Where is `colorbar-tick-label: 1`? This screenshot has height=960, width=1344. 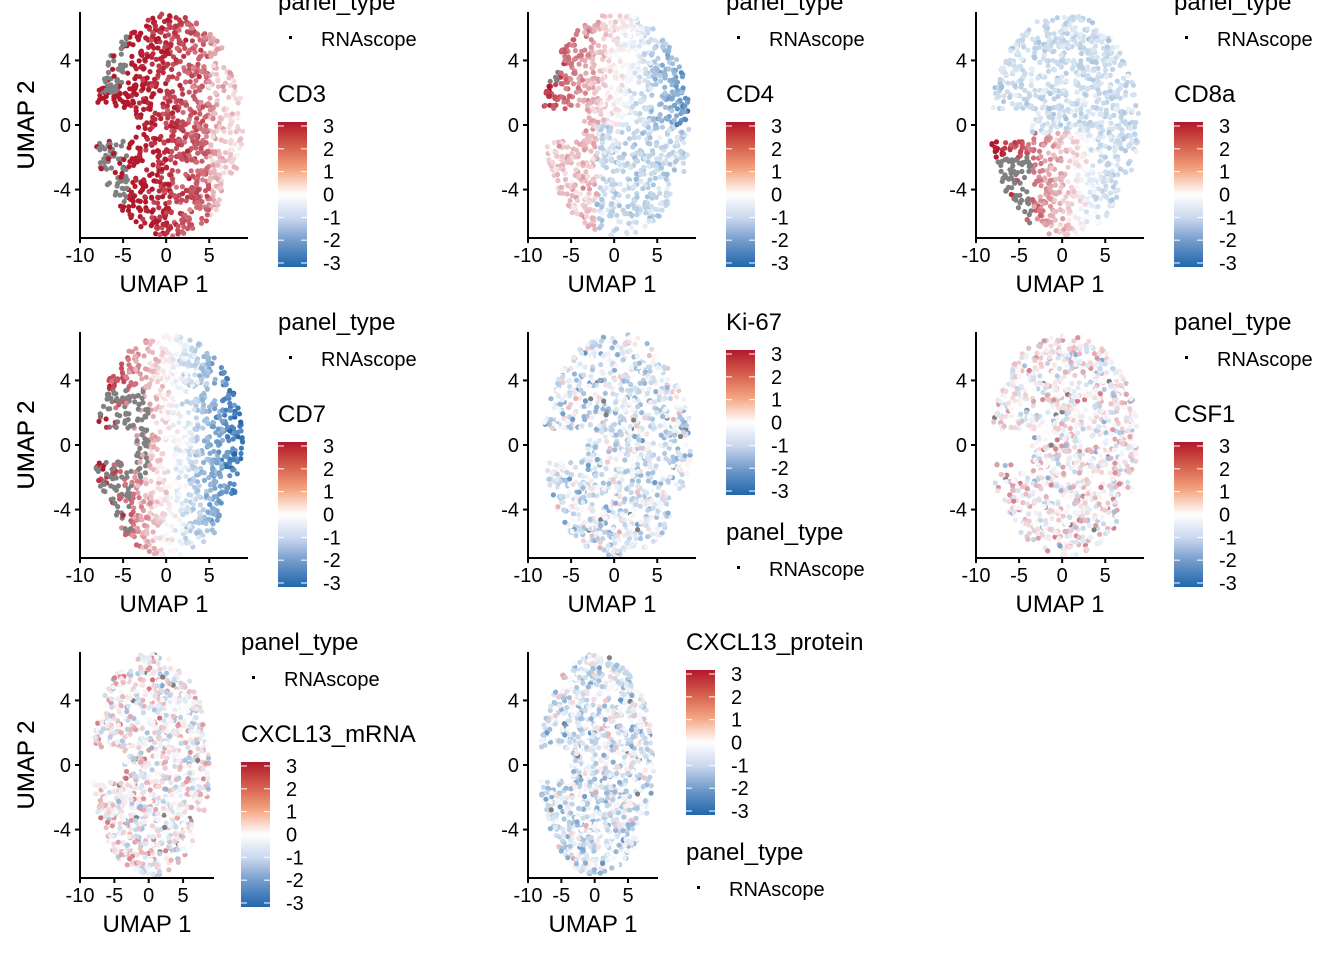
colorbar-tick-label: 1 is located at coordinates (328, 173).